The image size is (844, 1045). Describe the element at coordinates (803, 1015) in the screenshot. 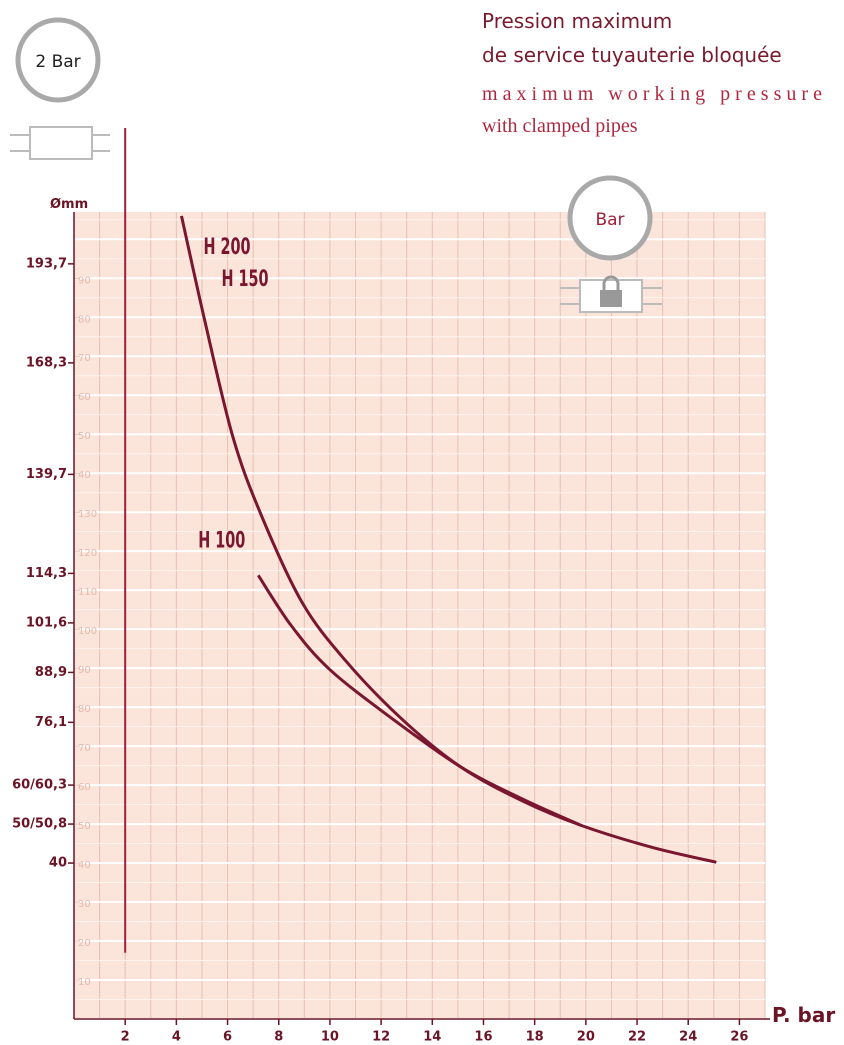

I see `x-axis-label: P. bar` at that location.